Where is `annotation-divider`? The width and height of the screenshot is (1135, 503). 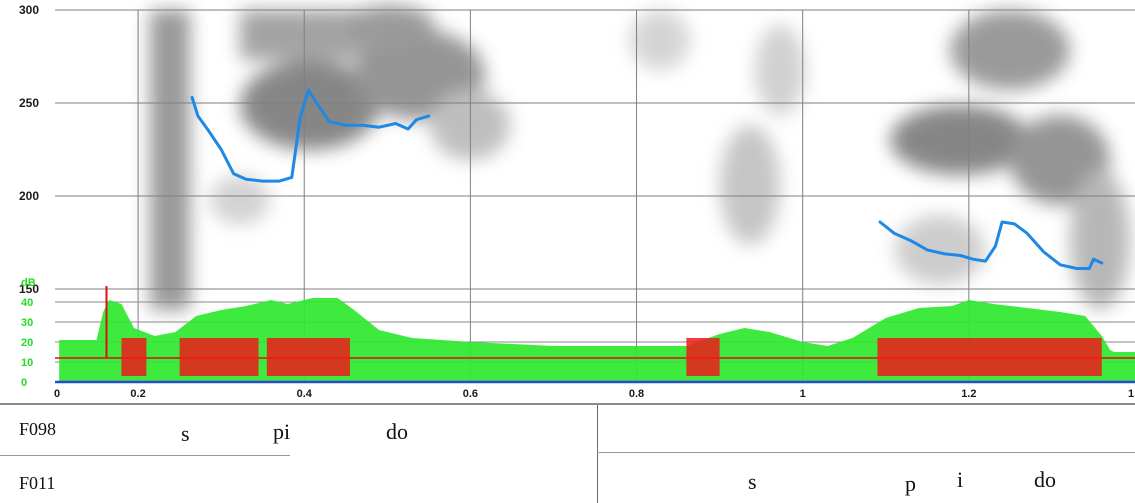
annotation-divider is located at coordinates (597, 454).